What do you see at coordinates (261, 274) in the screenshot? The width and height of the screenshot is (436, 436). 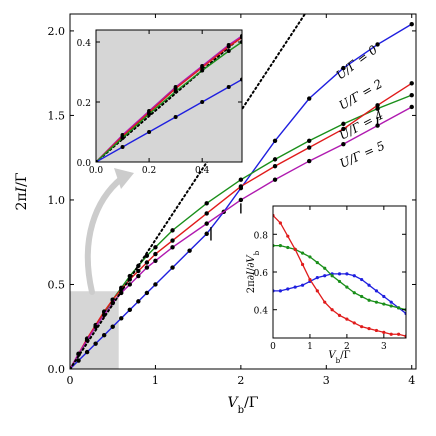 I see `inset2-ytick-label-1: 0.6` at bounding box center [261, 274].